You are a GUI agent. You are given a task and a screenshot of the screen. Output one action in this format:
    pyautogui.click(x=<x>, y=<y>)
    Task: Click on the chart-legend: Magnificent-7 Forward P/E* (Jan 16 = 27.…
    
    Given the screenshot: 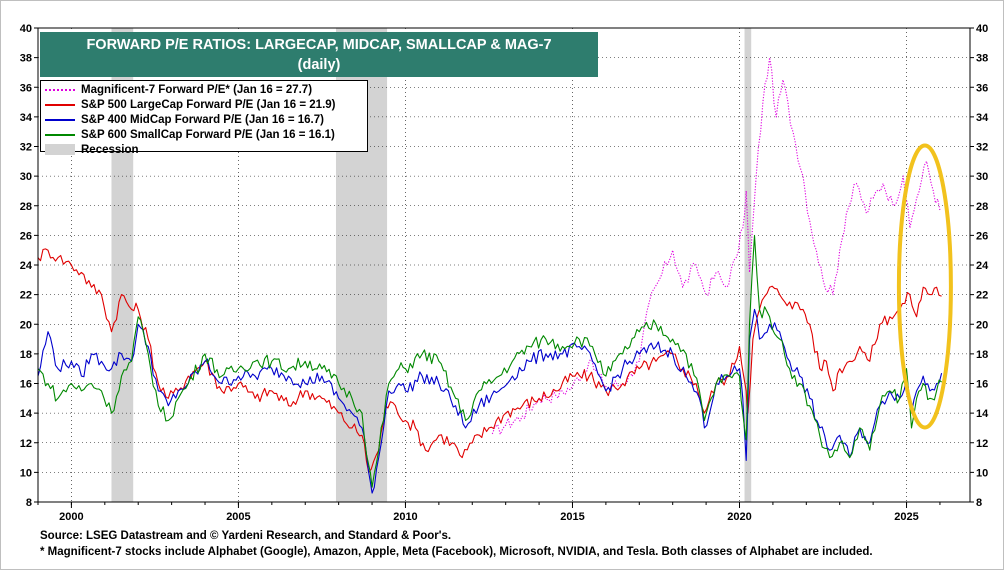 What is the action you would take?
    pyautogui.click(x=204, y=118)
    